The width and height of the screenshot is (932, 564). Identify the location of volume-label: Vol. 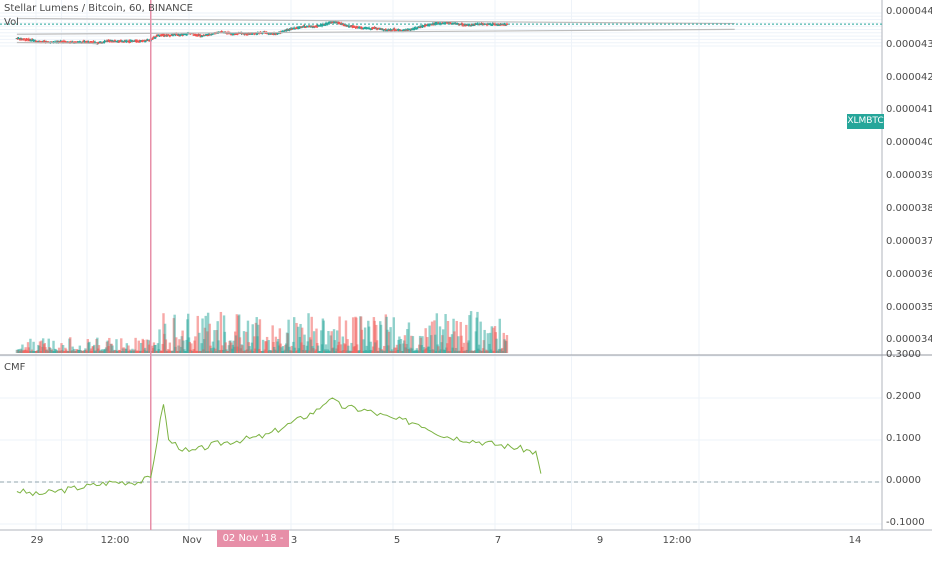
(11, 22).